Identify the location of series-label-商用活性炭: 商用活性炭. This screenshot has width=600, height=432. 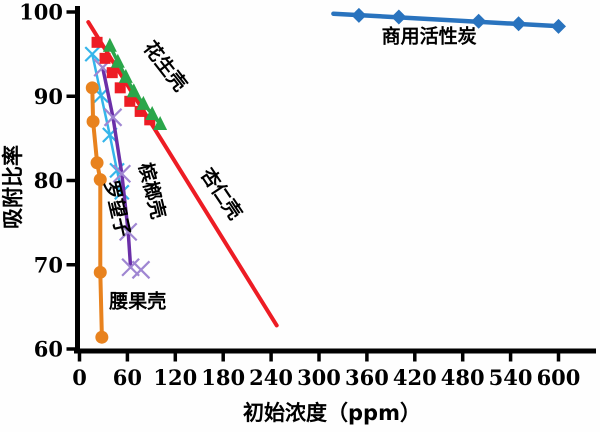
(429, 35).